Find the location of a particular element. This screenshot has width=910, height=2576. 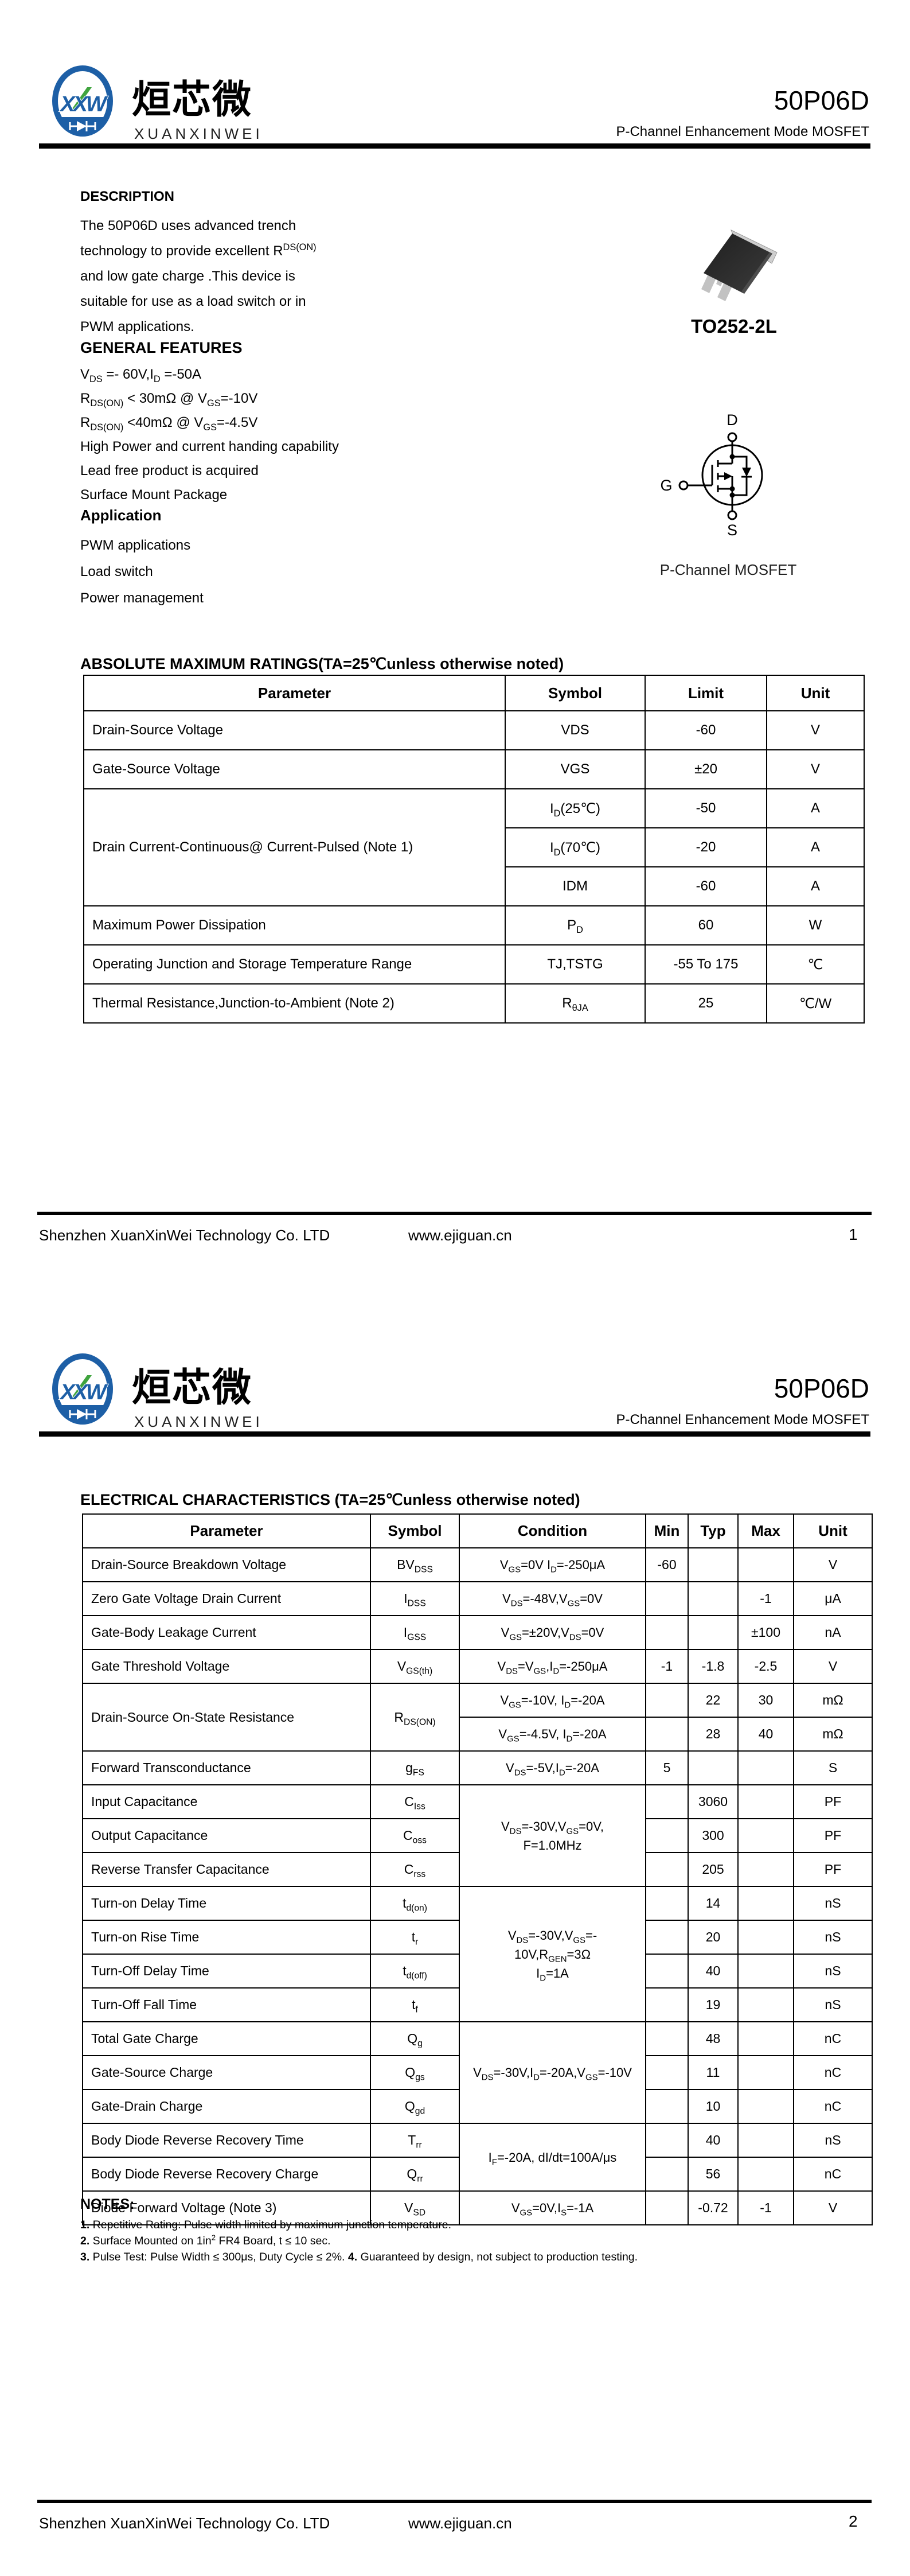

ec-cell-parameter: Gate Threshold Voltage is located at coordinates (226, 1667).